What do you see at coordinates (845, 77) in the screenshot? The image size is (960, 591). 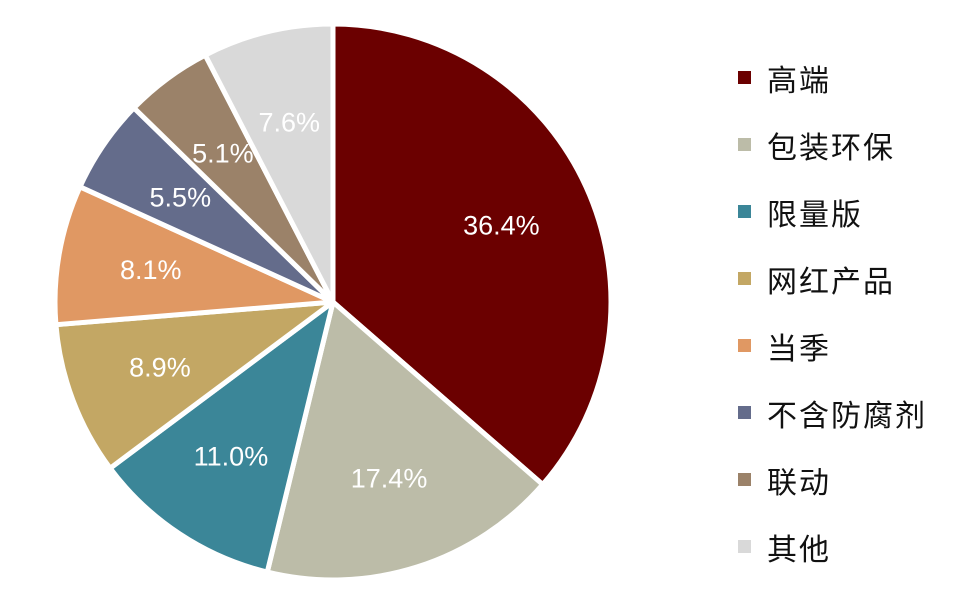 I see `legend-item-1: 高端` at bounding box center [845, 77].